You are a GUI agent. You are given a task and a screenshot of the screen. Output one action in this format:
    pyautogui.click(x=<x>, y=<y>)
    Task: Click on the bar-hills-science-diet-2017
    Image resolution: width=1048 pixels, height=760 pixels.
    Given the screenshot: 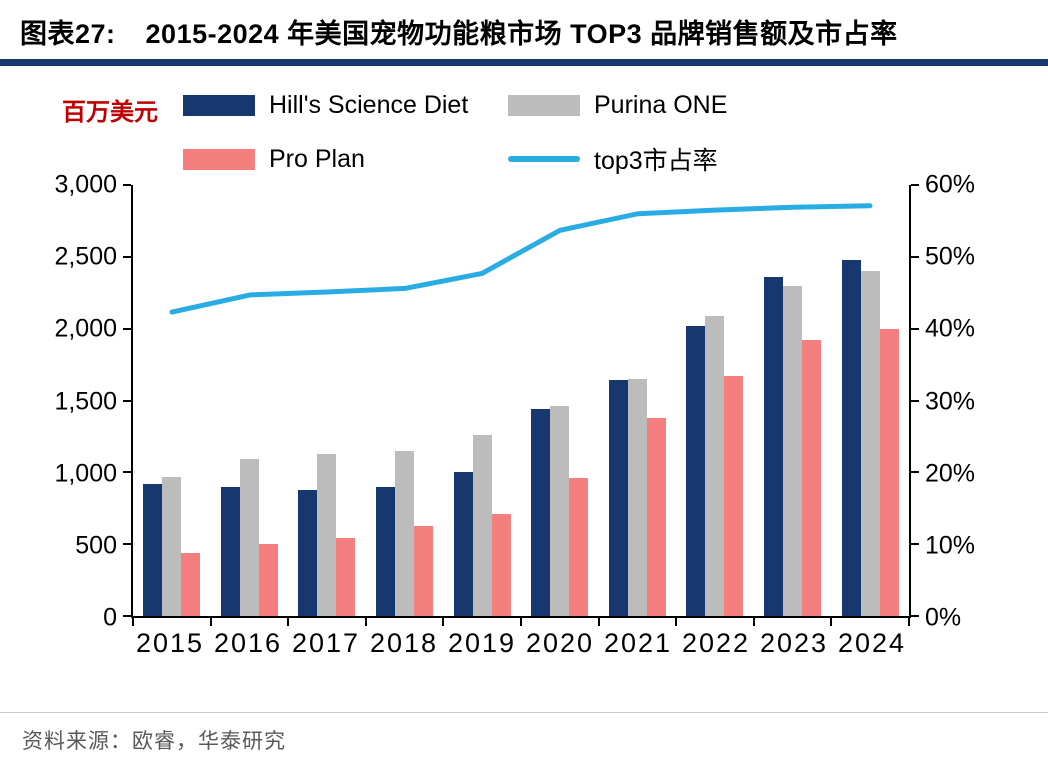 What is the action you would take?
    pyautogui.click(x=308, y=553)
    